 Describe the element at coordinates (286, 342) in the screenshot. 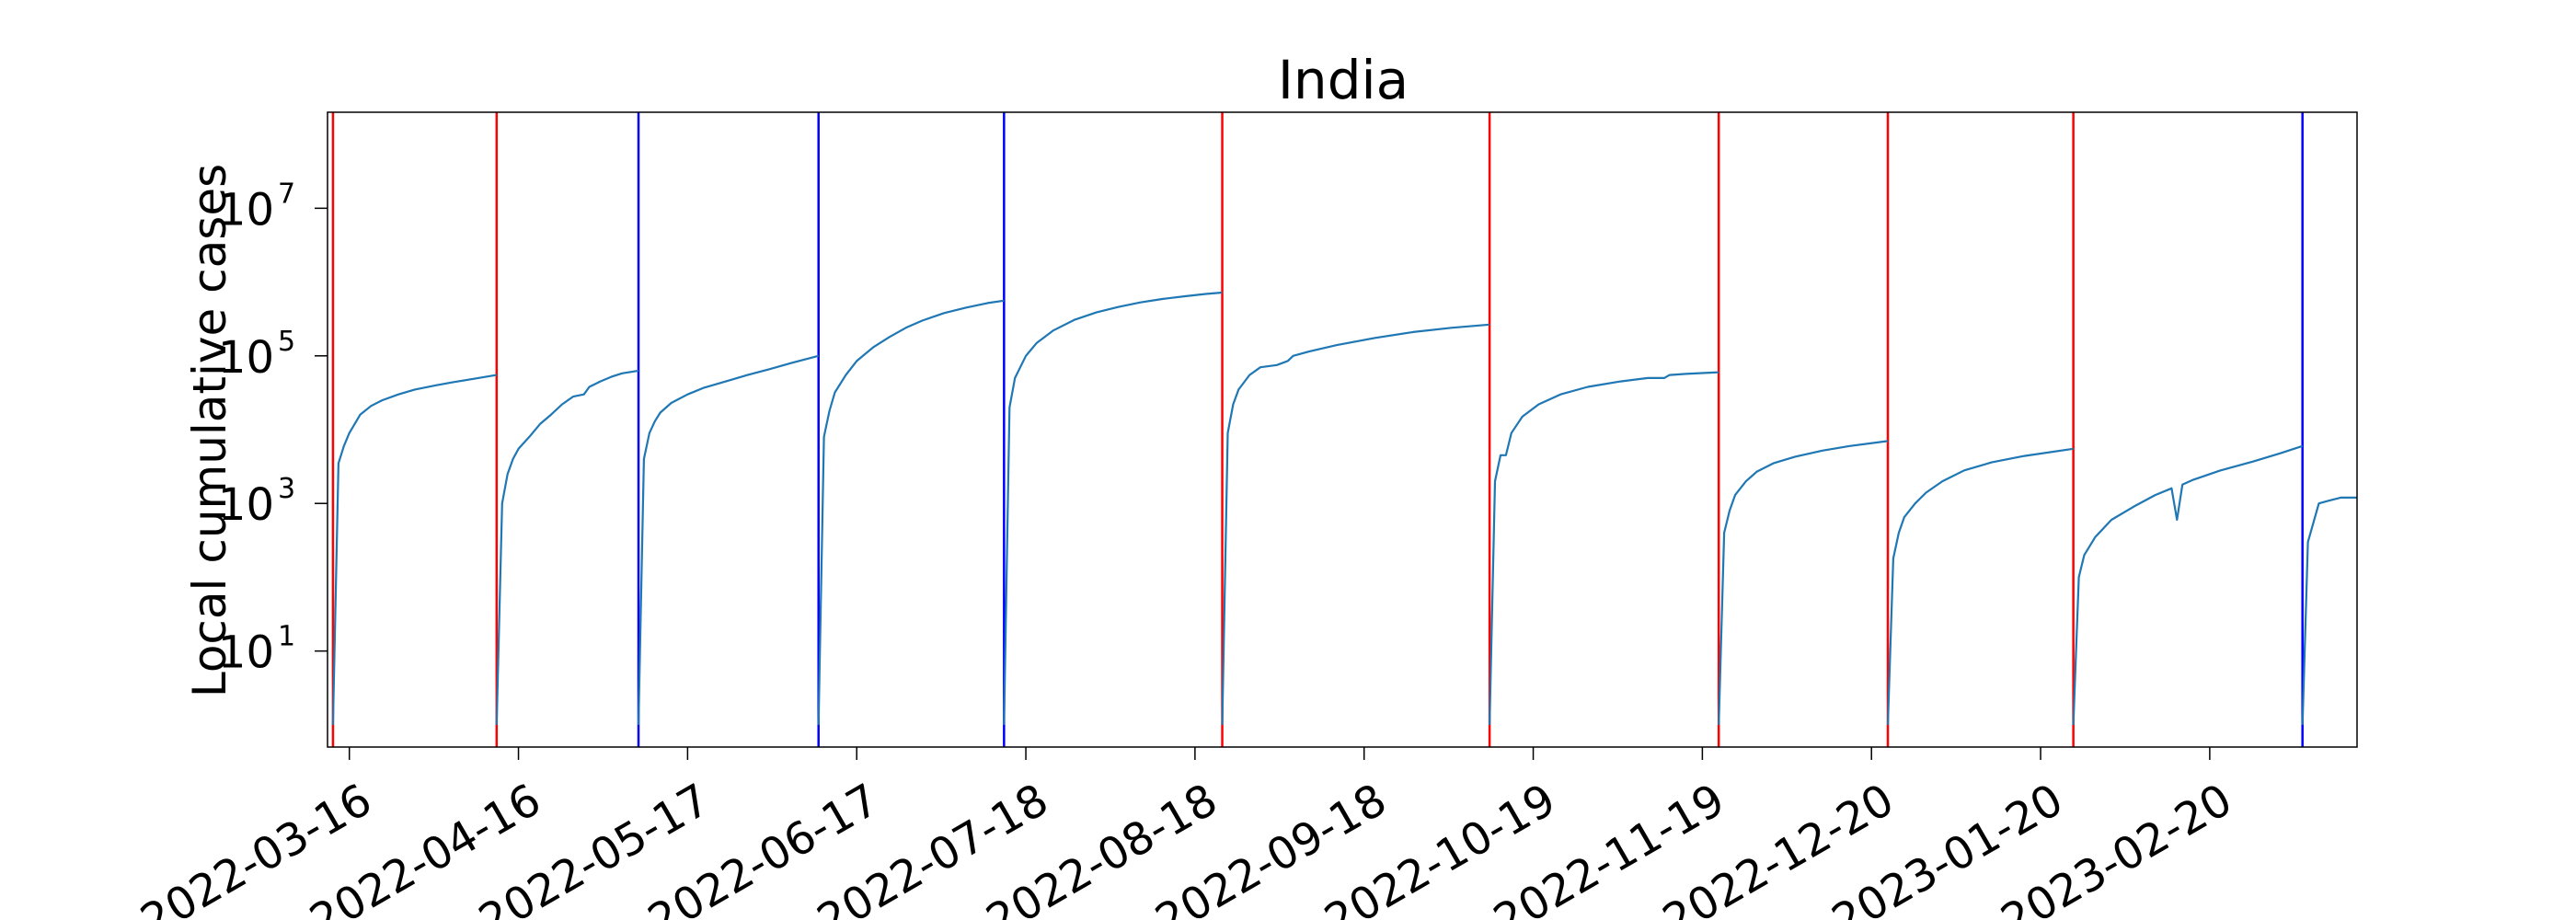

I see `y-tick-exponent: 5` at that location.